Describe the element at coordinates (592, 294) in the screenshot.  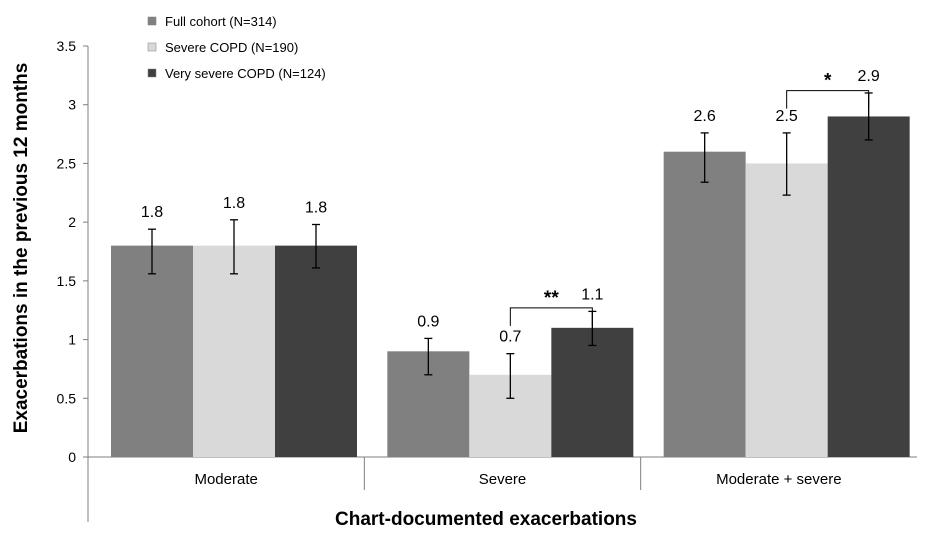
I see `data-label: 1.1` at that location.